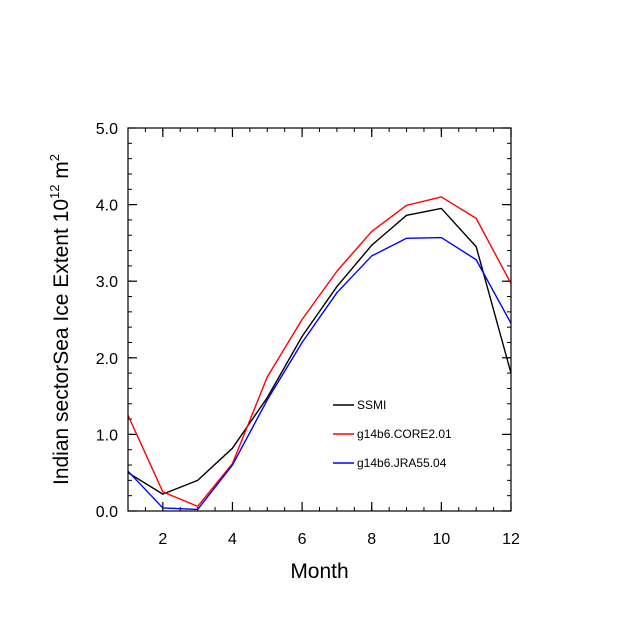  Describe the element at coordinates (107, 206) in the screenshot. I see `y-tick-label: 4.0` at that location.